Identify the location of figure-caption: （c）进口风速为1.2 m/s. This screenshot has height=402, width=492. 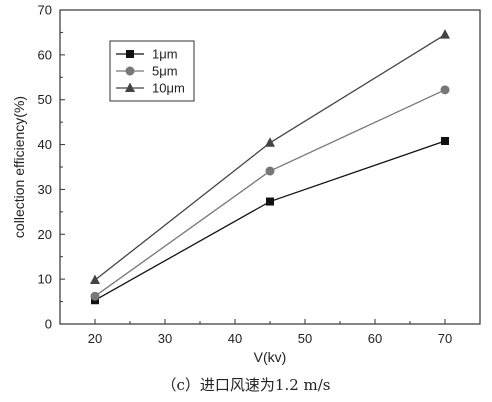
(246, 385).